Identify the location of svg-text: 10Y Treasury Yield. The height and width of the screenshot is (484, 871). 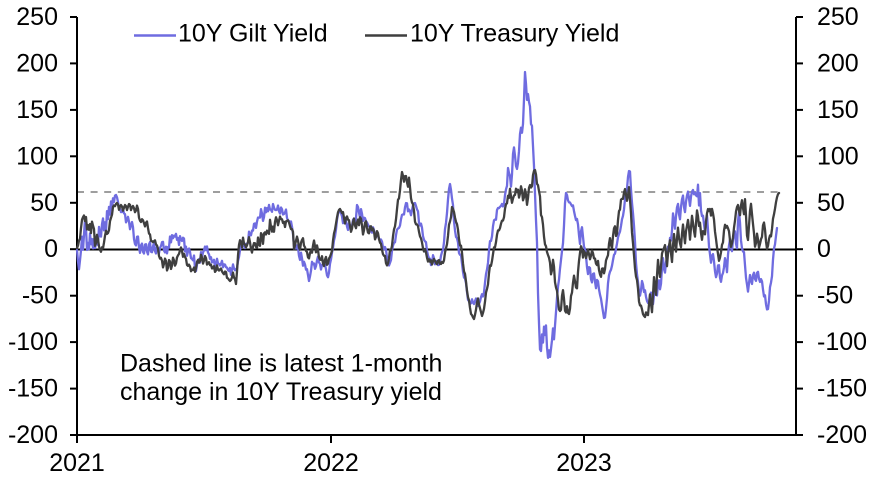
(514, 34).